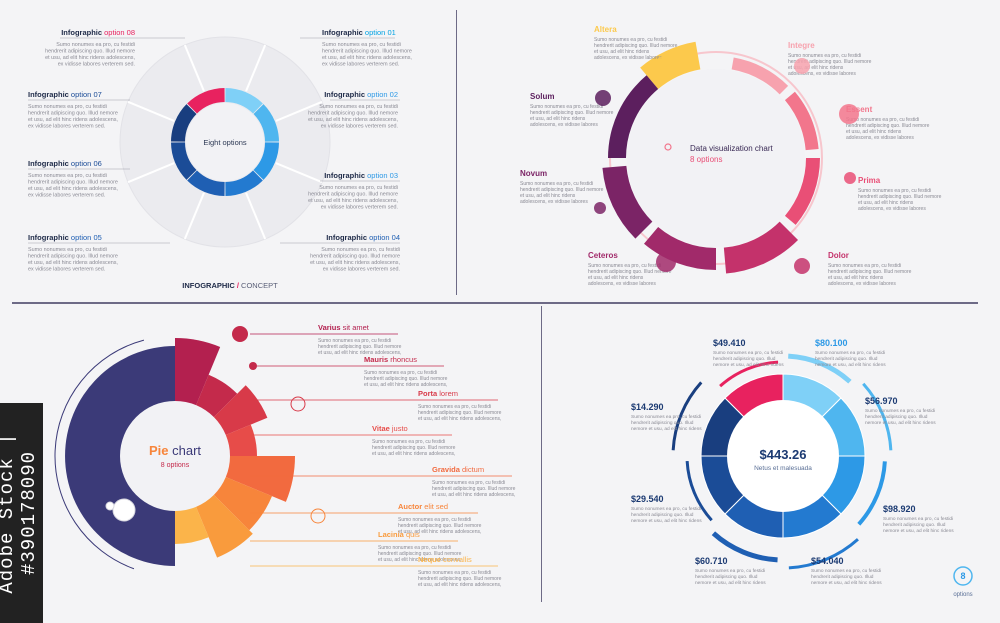 This screenshot has width=1000, height=623. I want to click on option-label: Infographic option 08, so click(98, 32).